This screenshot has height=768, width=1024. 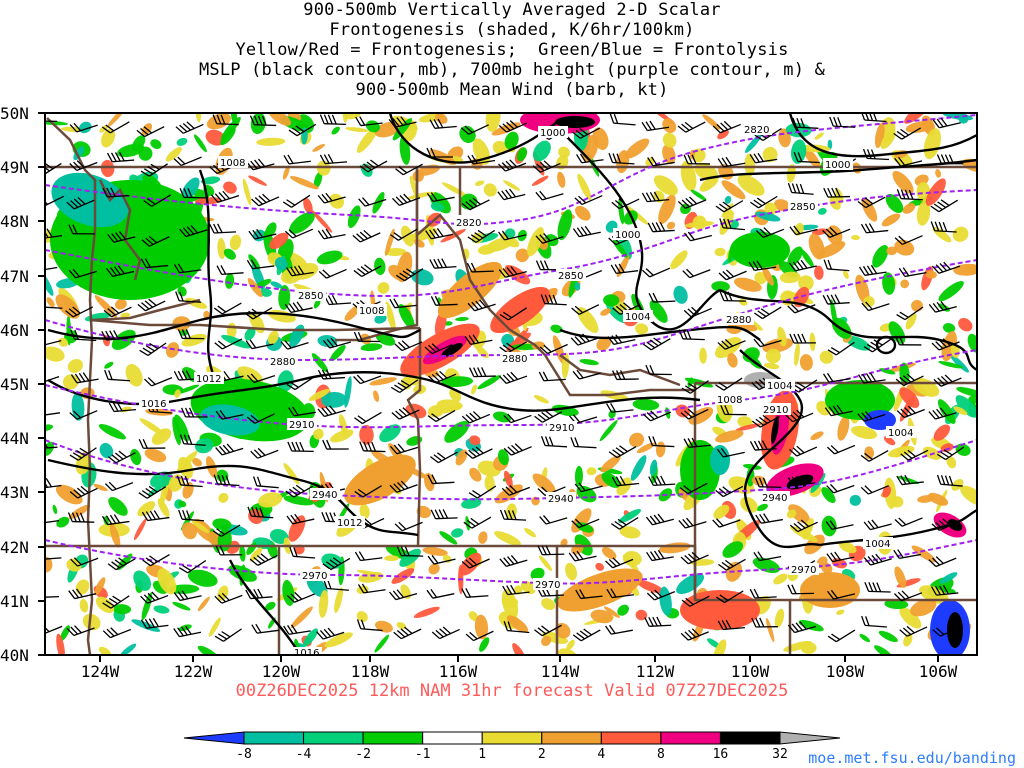 What do you see at coordinates (803, 206) in the screenshot?
I see `height-label: 2850` at bounding box center [803, 206].